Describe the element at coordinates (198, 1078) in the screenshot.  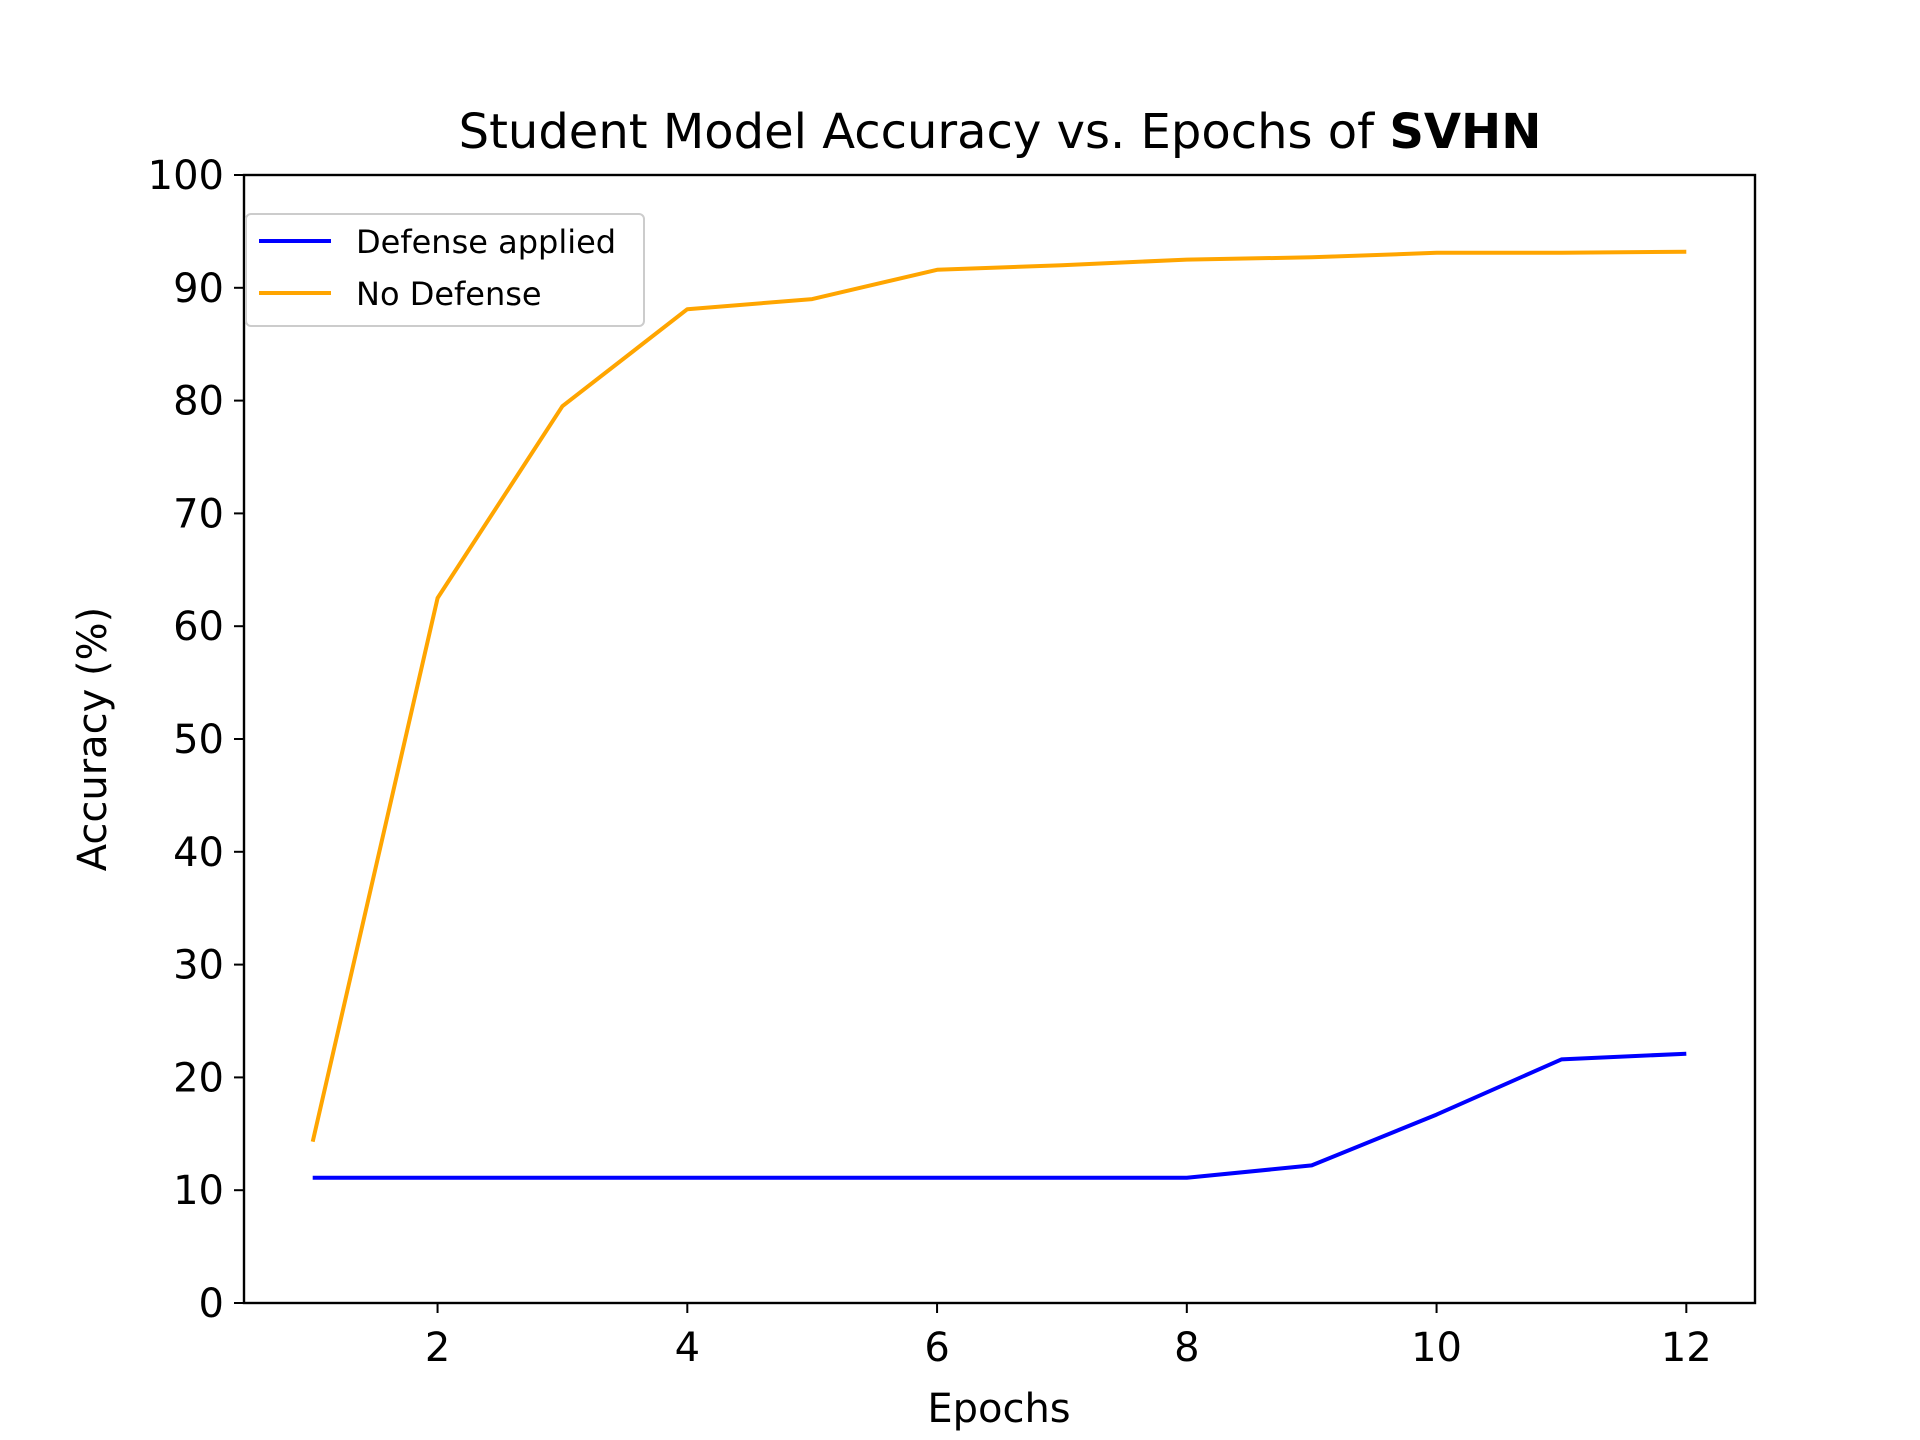
I see `y-tick-label: 20` at that location.